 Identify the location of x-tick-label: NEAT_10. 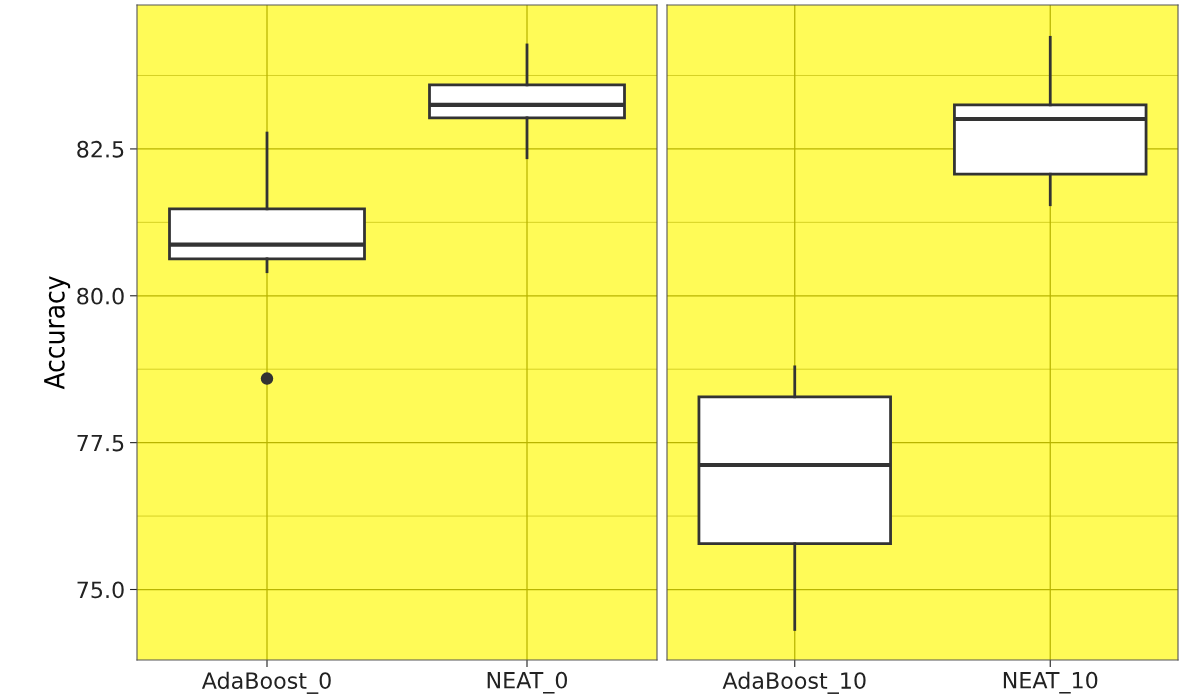
(1050, 682).